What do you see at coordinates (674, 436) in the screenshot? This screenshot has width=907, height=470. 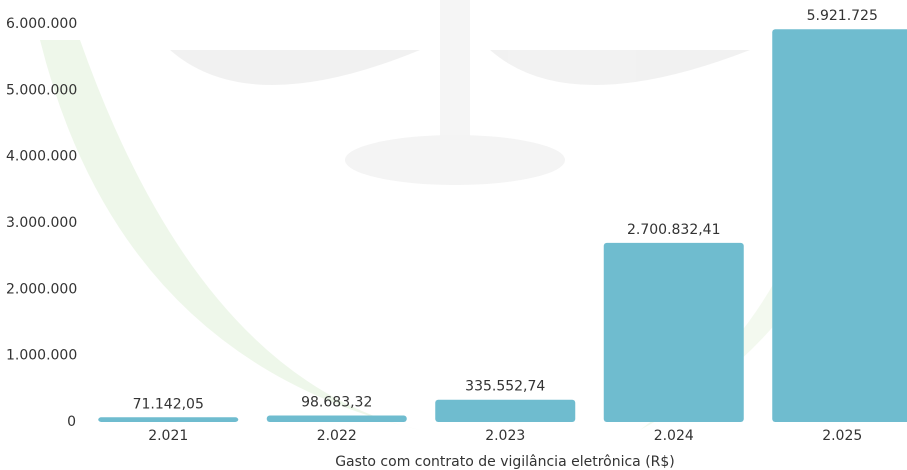 I see `x-tick-label: 2.024` at bounding box center [674, 436].